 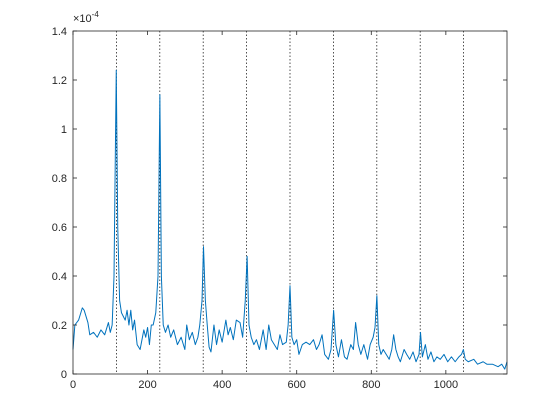 I want to click on x-tick-label: 800, so click(x=371, y=385).